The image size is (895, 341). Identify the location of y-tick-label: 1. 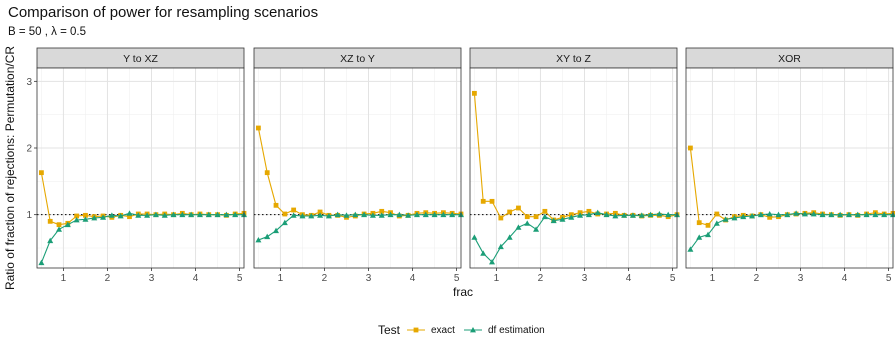
(29, 215).